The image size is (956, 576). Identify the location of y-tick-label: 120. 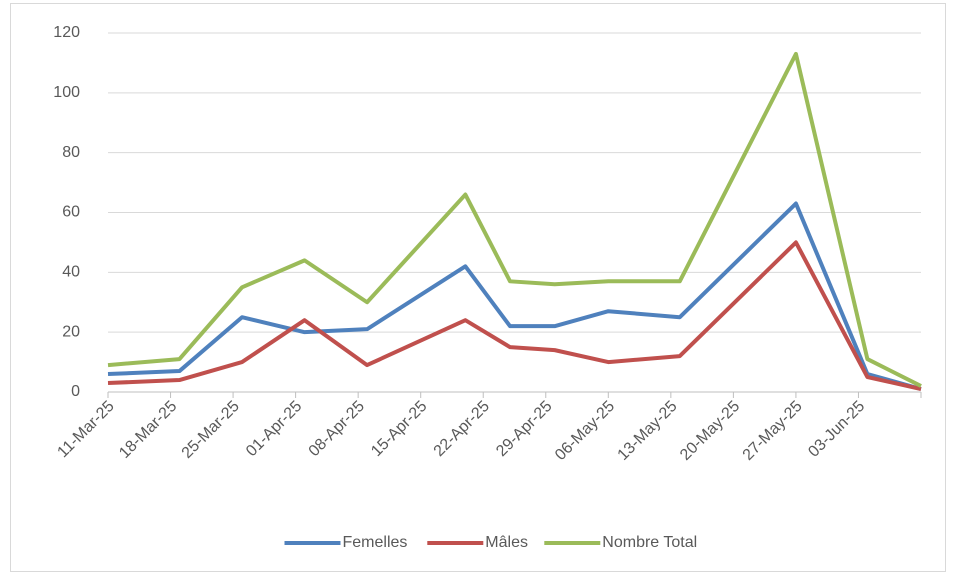
(66, 32).